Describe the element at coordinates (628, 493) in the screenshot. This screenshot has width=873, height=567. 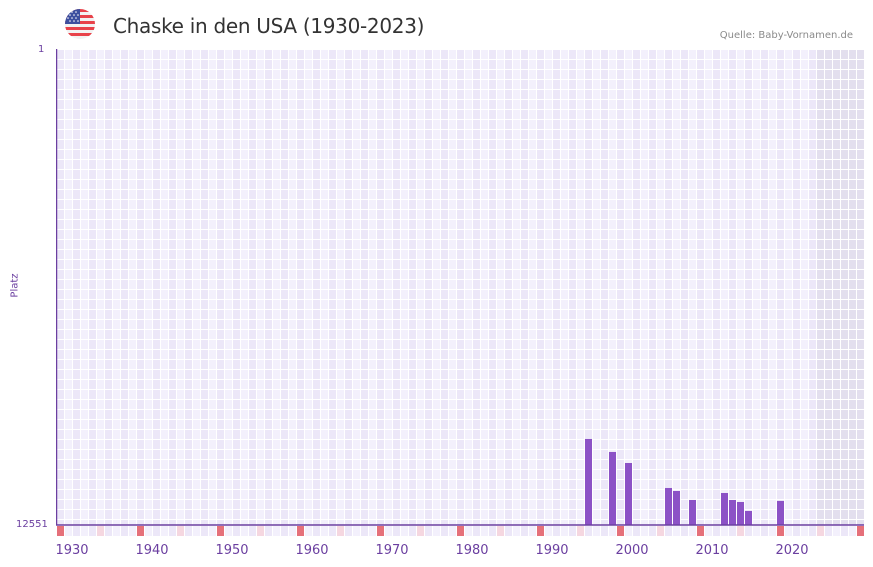
I see `bar-2000` at that location.